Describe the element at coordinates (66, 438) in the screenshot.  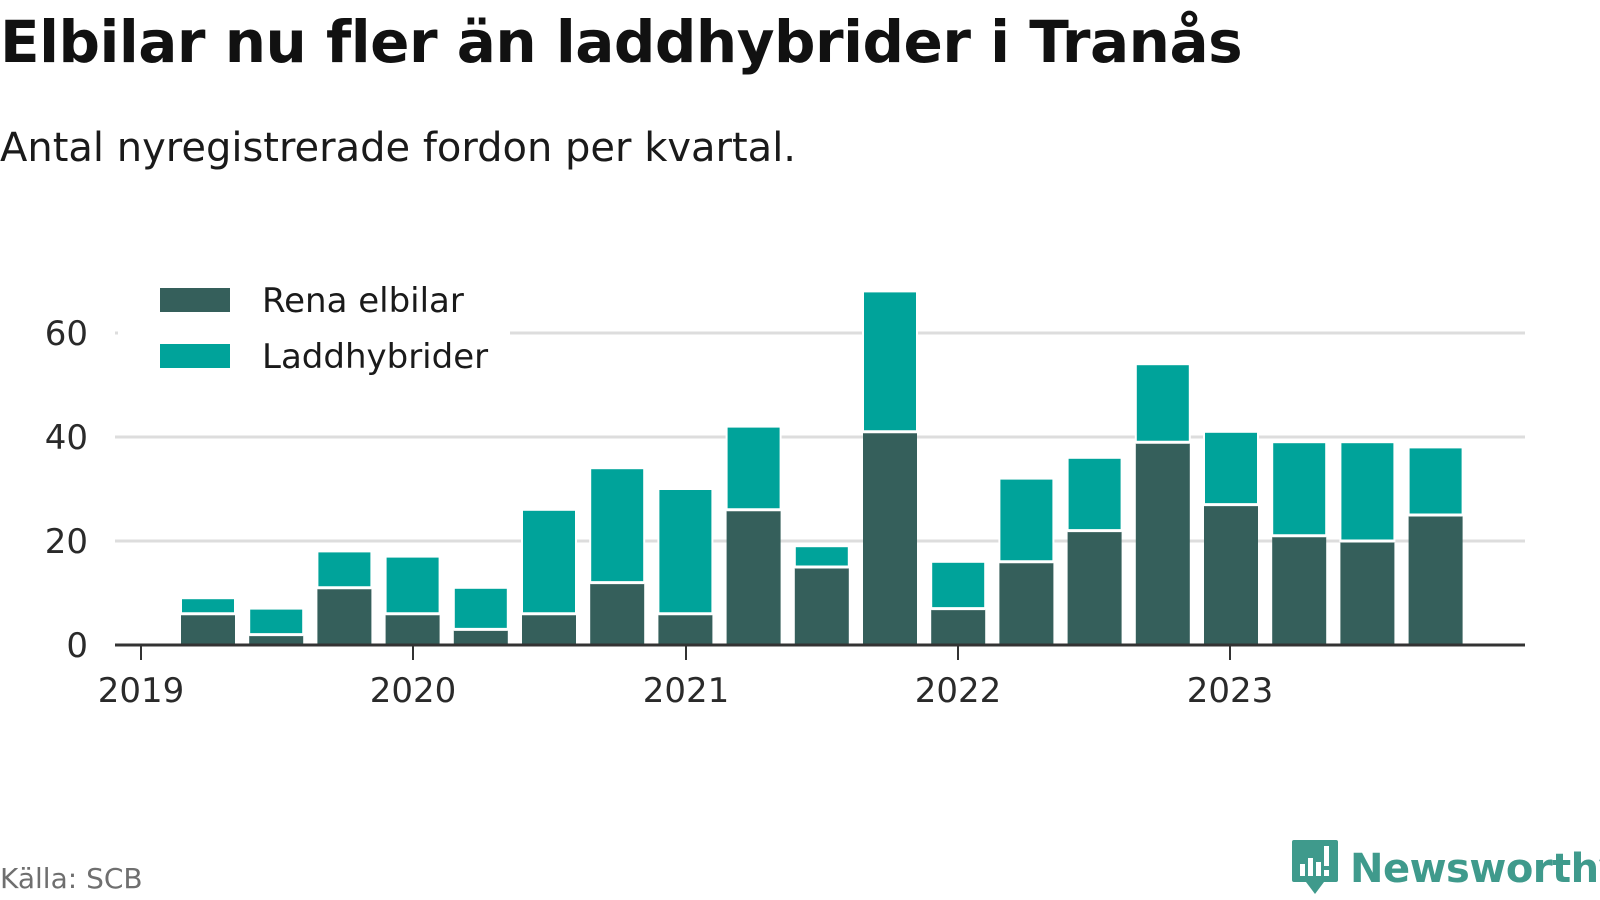
I see `y-tick-label: 40` at that location.